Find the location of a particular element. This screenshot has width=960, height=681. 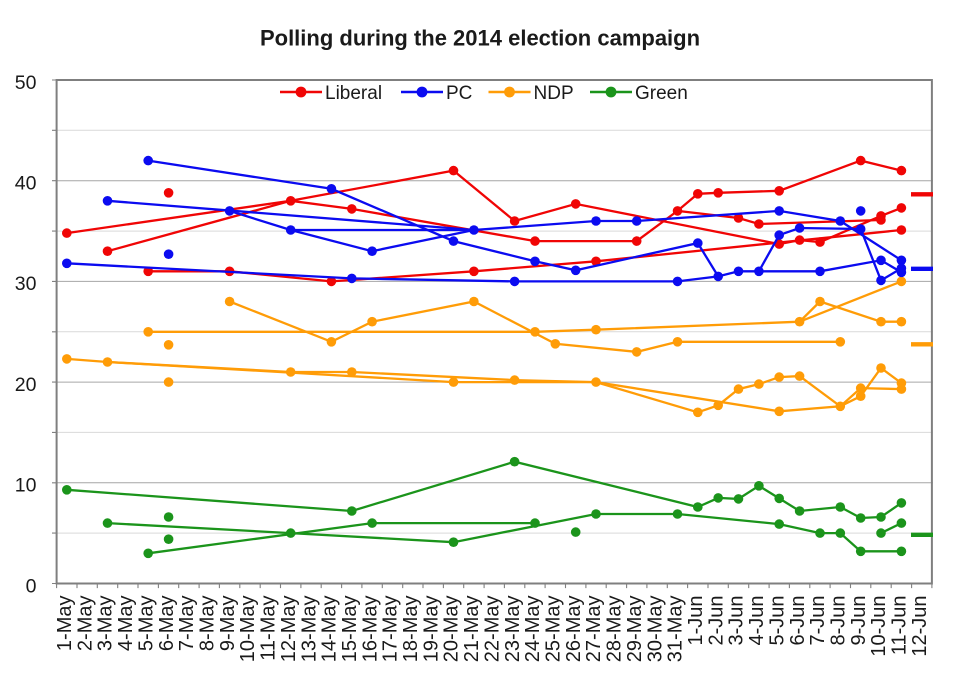

svg-text: 8-May is located at coordinates (208, 624).